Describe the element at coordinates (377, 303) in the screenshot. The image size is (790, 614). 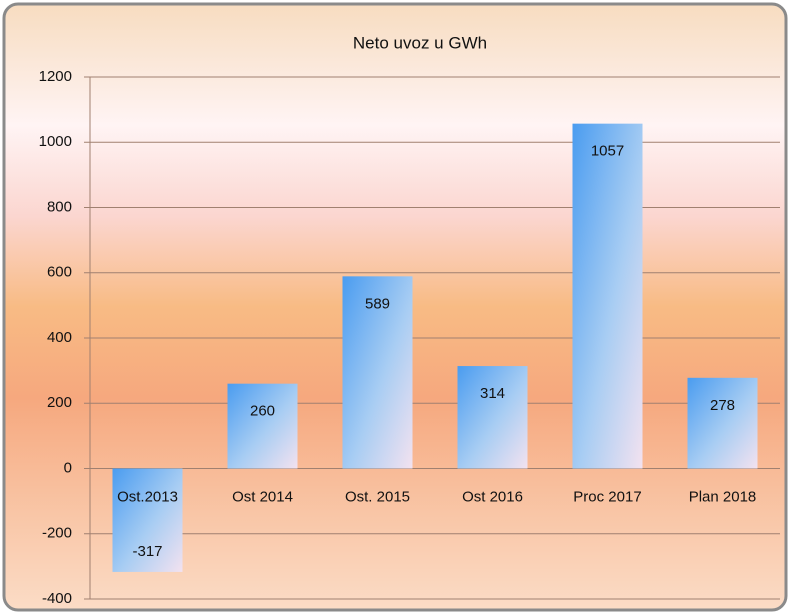
I see `data-label: 589` at that location.